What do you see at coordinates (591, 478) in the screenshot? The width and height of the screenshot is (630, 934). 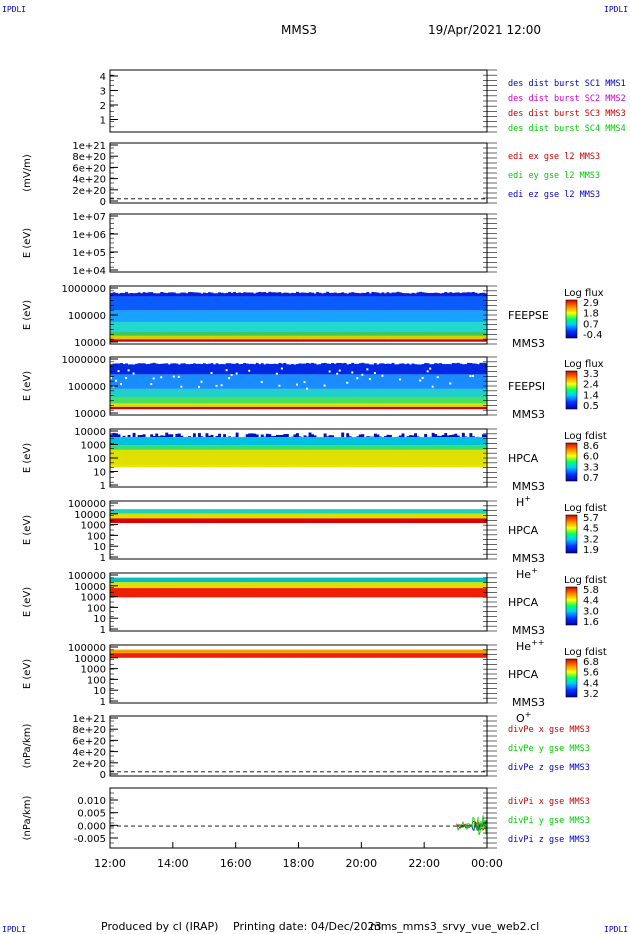 I see `colorbar-value: 0.7` at bounding box center [591, 478].